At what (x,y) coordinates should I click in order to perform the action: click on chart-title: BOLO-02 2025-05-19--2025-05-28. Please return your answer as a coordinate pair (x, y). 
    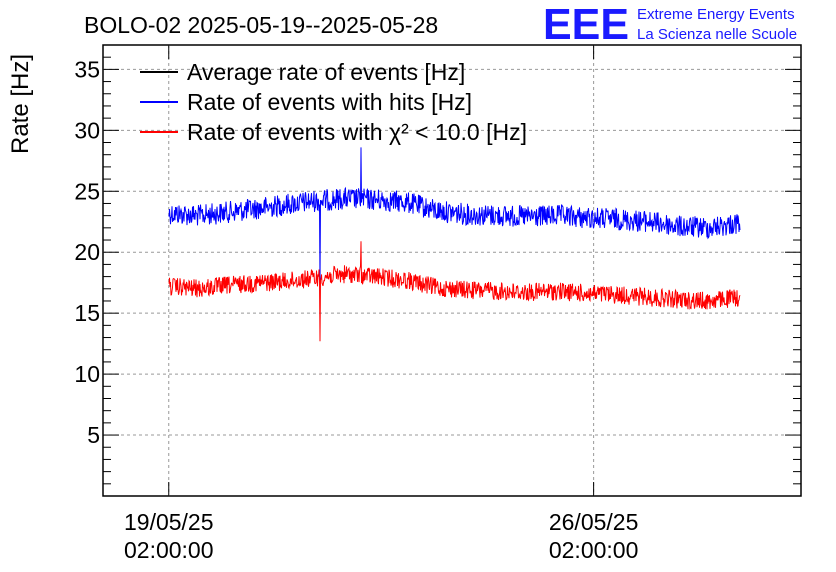
    Looking at the image, I should click on (261, 25).